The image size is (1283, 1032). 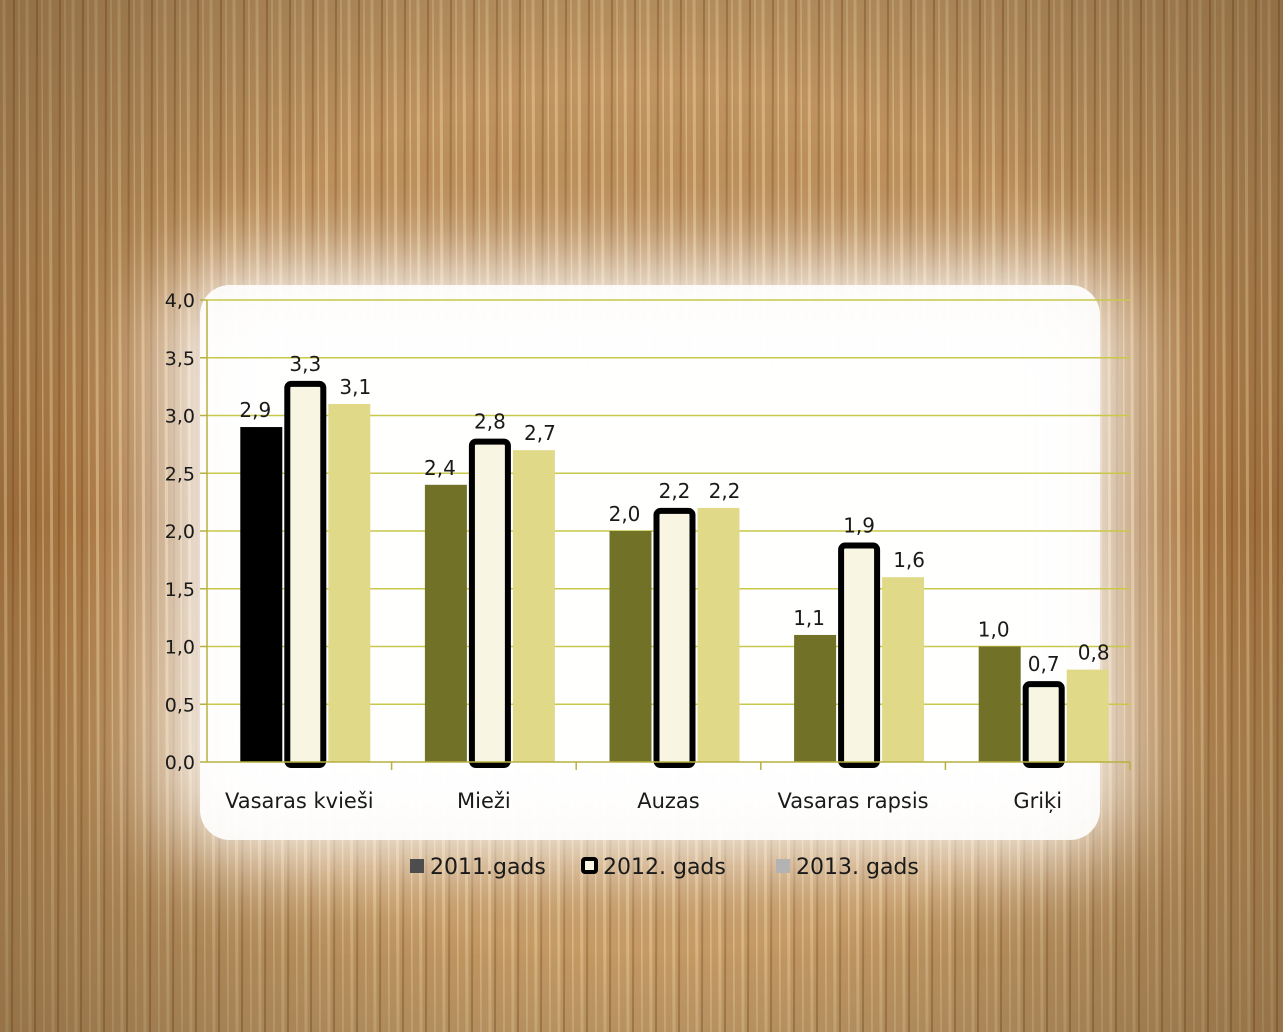 I want to click on y-tick-label: 1,0, so click(x=180, y=648).